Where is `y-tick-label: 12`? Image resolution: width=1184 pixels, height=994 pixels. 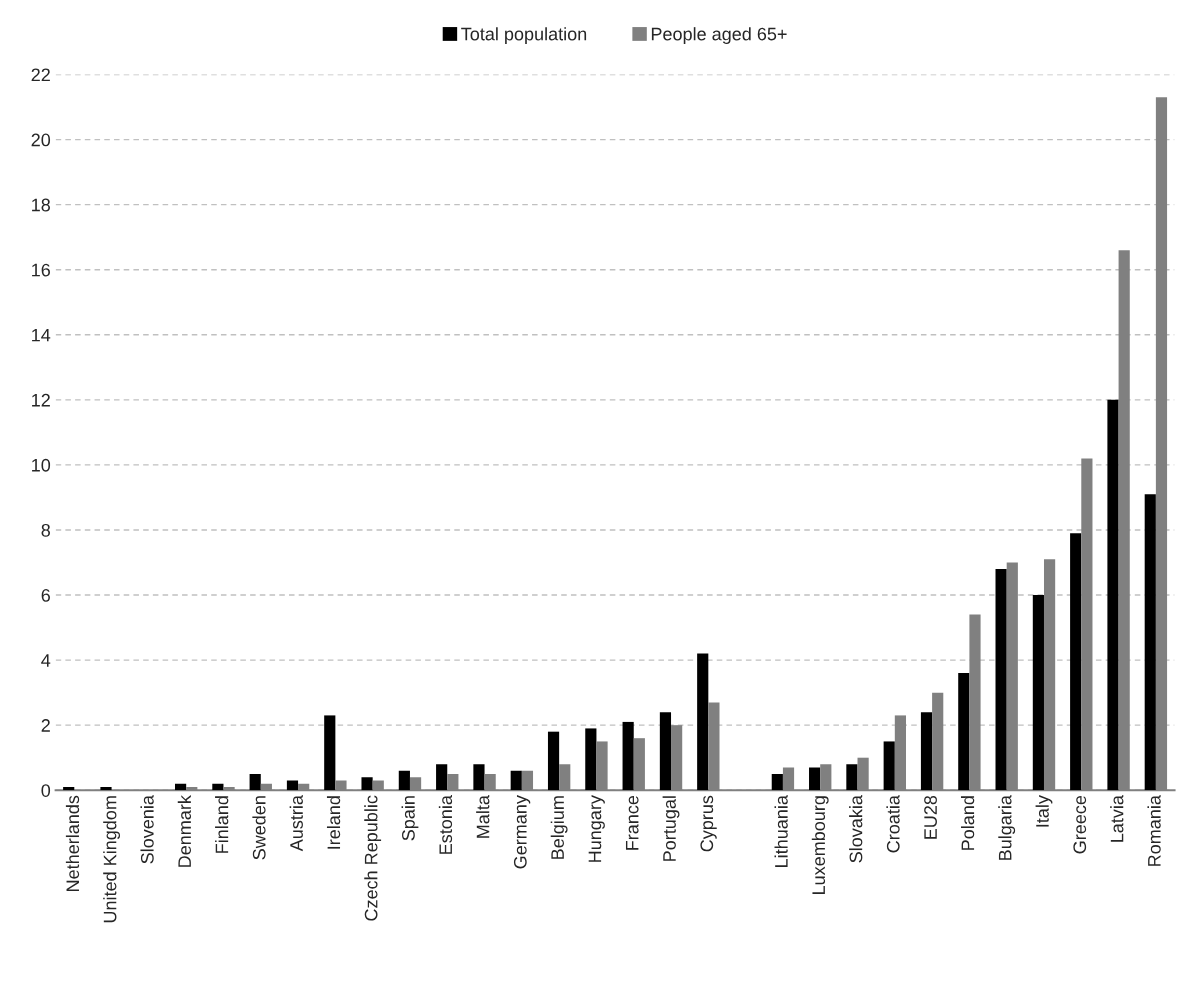
y-tick-label: 12 is located at coordinates (41, 400).